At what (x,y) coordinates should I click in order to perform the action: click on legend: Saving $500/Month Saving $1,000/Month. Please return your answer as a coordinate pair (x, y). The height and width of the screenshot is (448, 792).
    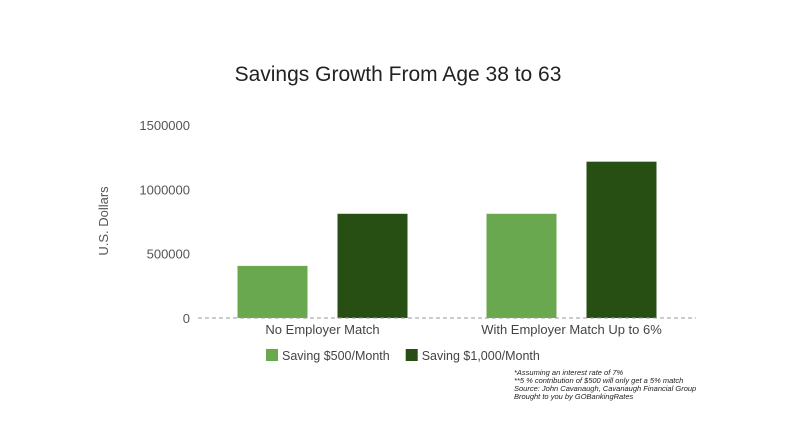
    Looking at the image, I should click on (403, 356).